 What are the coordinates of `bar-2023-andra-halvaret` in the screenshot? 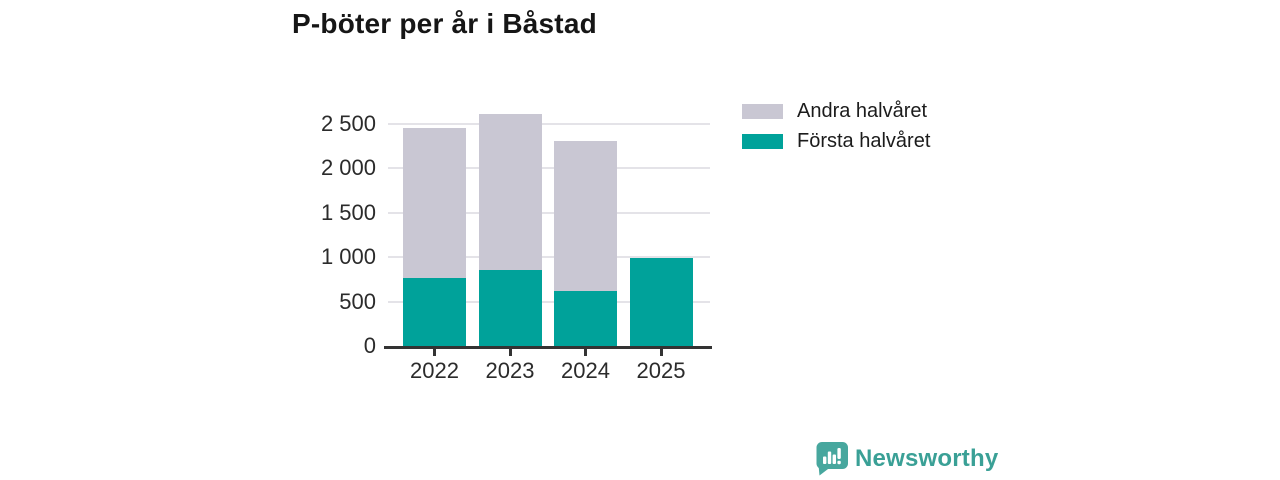 It's located at (510, 192).